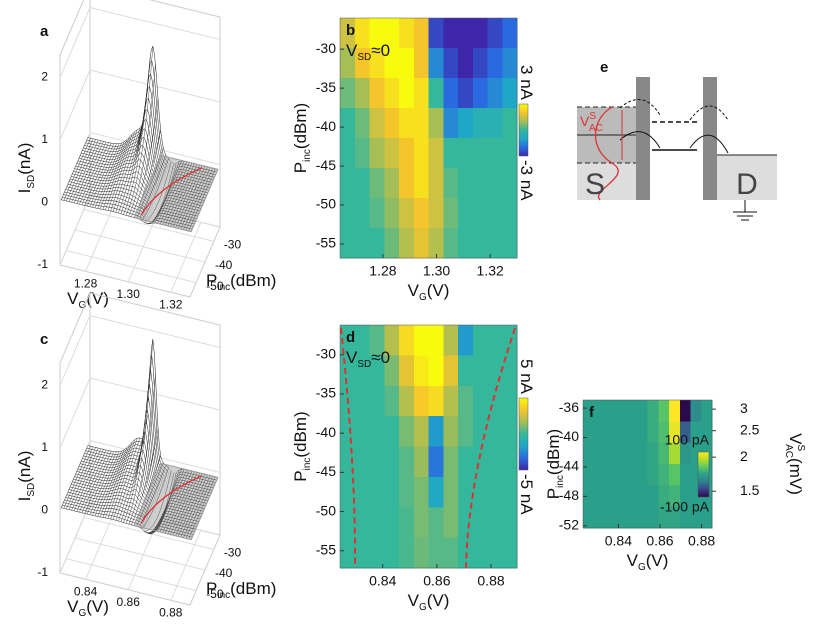 The image size is (830, 636). I want to click on x-axis-label-part: G, so click(642, 567).